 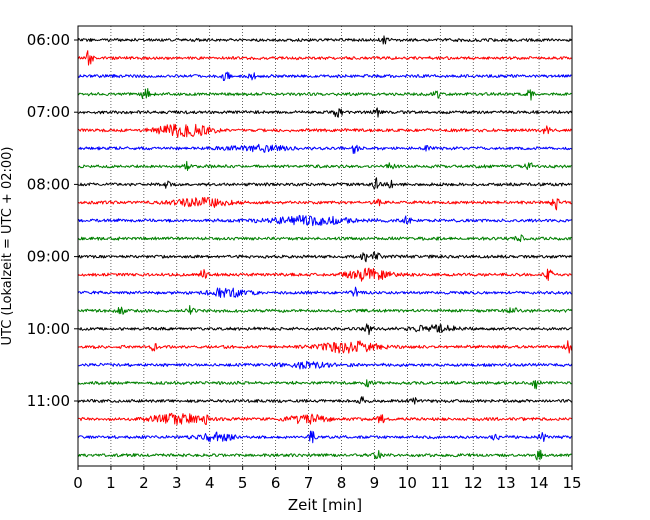 I want to click on x-tick-label: 3, so click(x=177, y=483).